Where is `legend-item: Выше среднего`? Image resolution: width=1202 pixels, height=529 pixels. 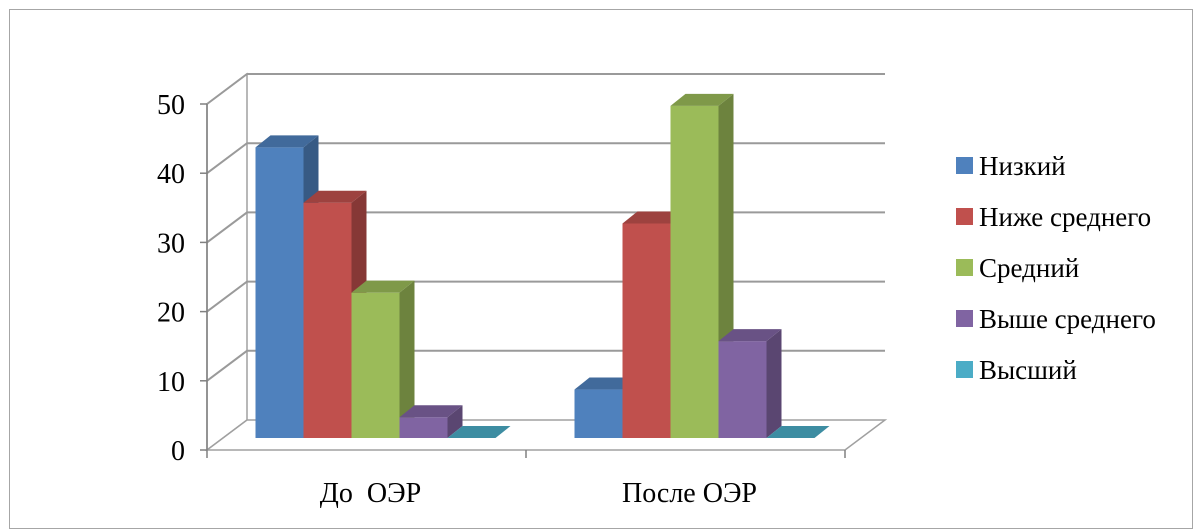 legend-item: Выше среднего is located at coordinates (1056, 319).